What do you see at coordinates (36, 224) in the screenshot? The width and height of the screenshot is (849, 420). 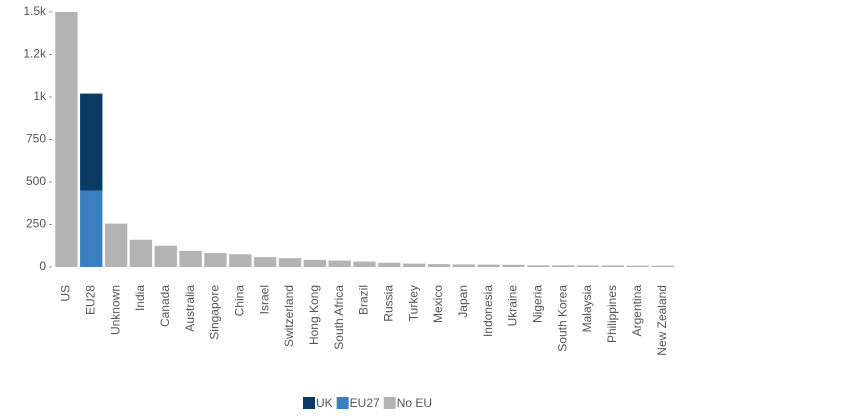 I see `y-tick-label: 250` at bounding box center [36, 224].